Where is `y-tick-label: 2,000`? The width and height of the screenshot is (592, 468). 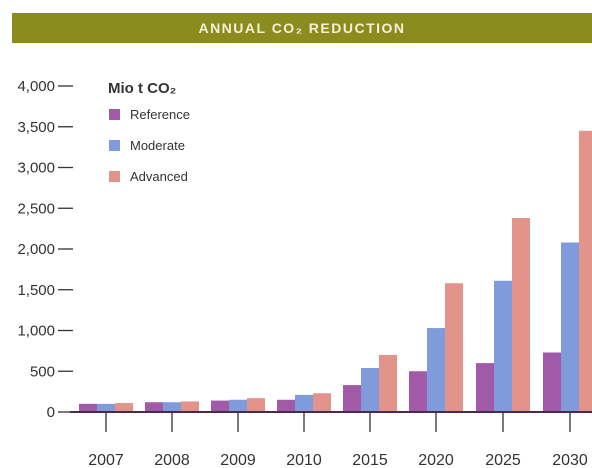 y-tick-label: 2,000 is located at coordinates (36, 249).